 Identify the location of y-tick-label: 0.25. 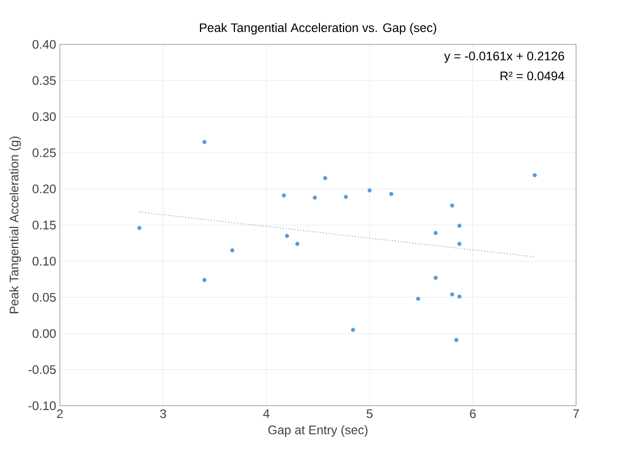
(44, 153).